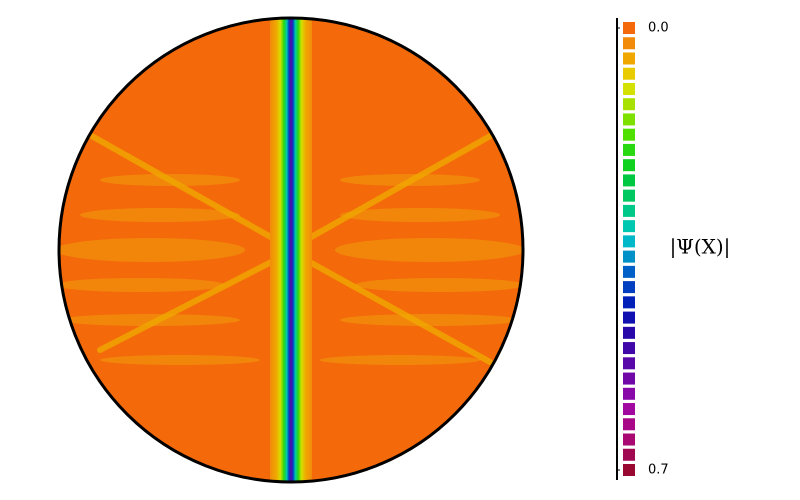 The height and width of the screenshot is (500, 800). Describe the element at coordinates (658, 28) in the screenshot. I see `colorbar-tick-label: 0.0` at that location.